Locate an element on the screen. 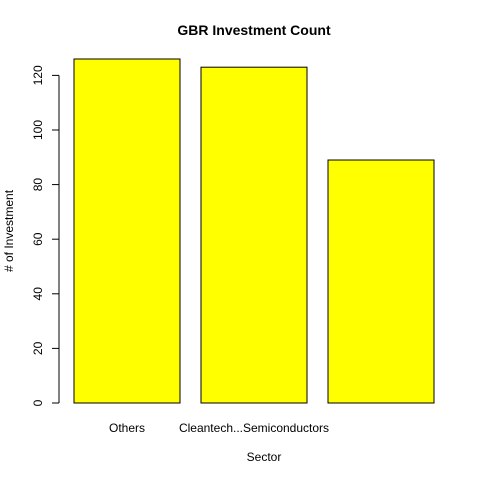  y-tick-label: 120 is located at coordinates (38, 75).